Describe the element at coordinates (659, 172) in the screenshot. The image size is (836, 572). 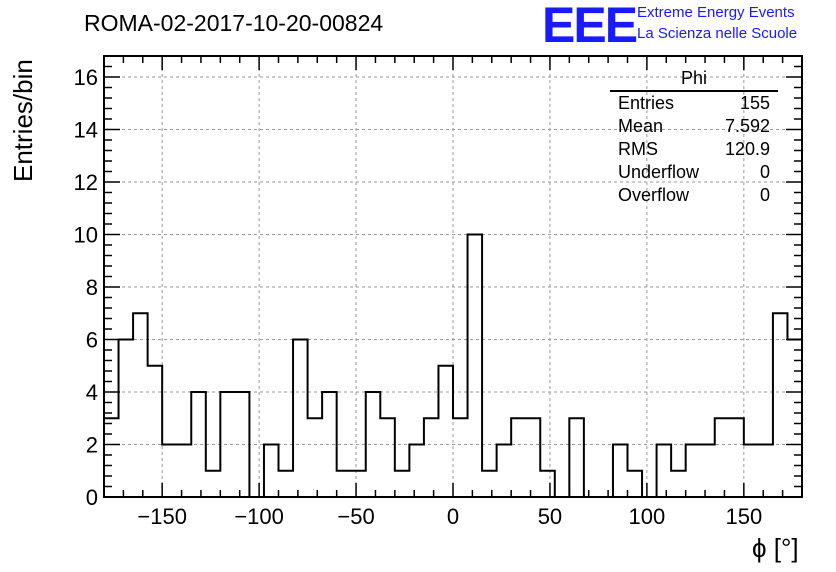
I see `stats-label: Underflow` at that location.